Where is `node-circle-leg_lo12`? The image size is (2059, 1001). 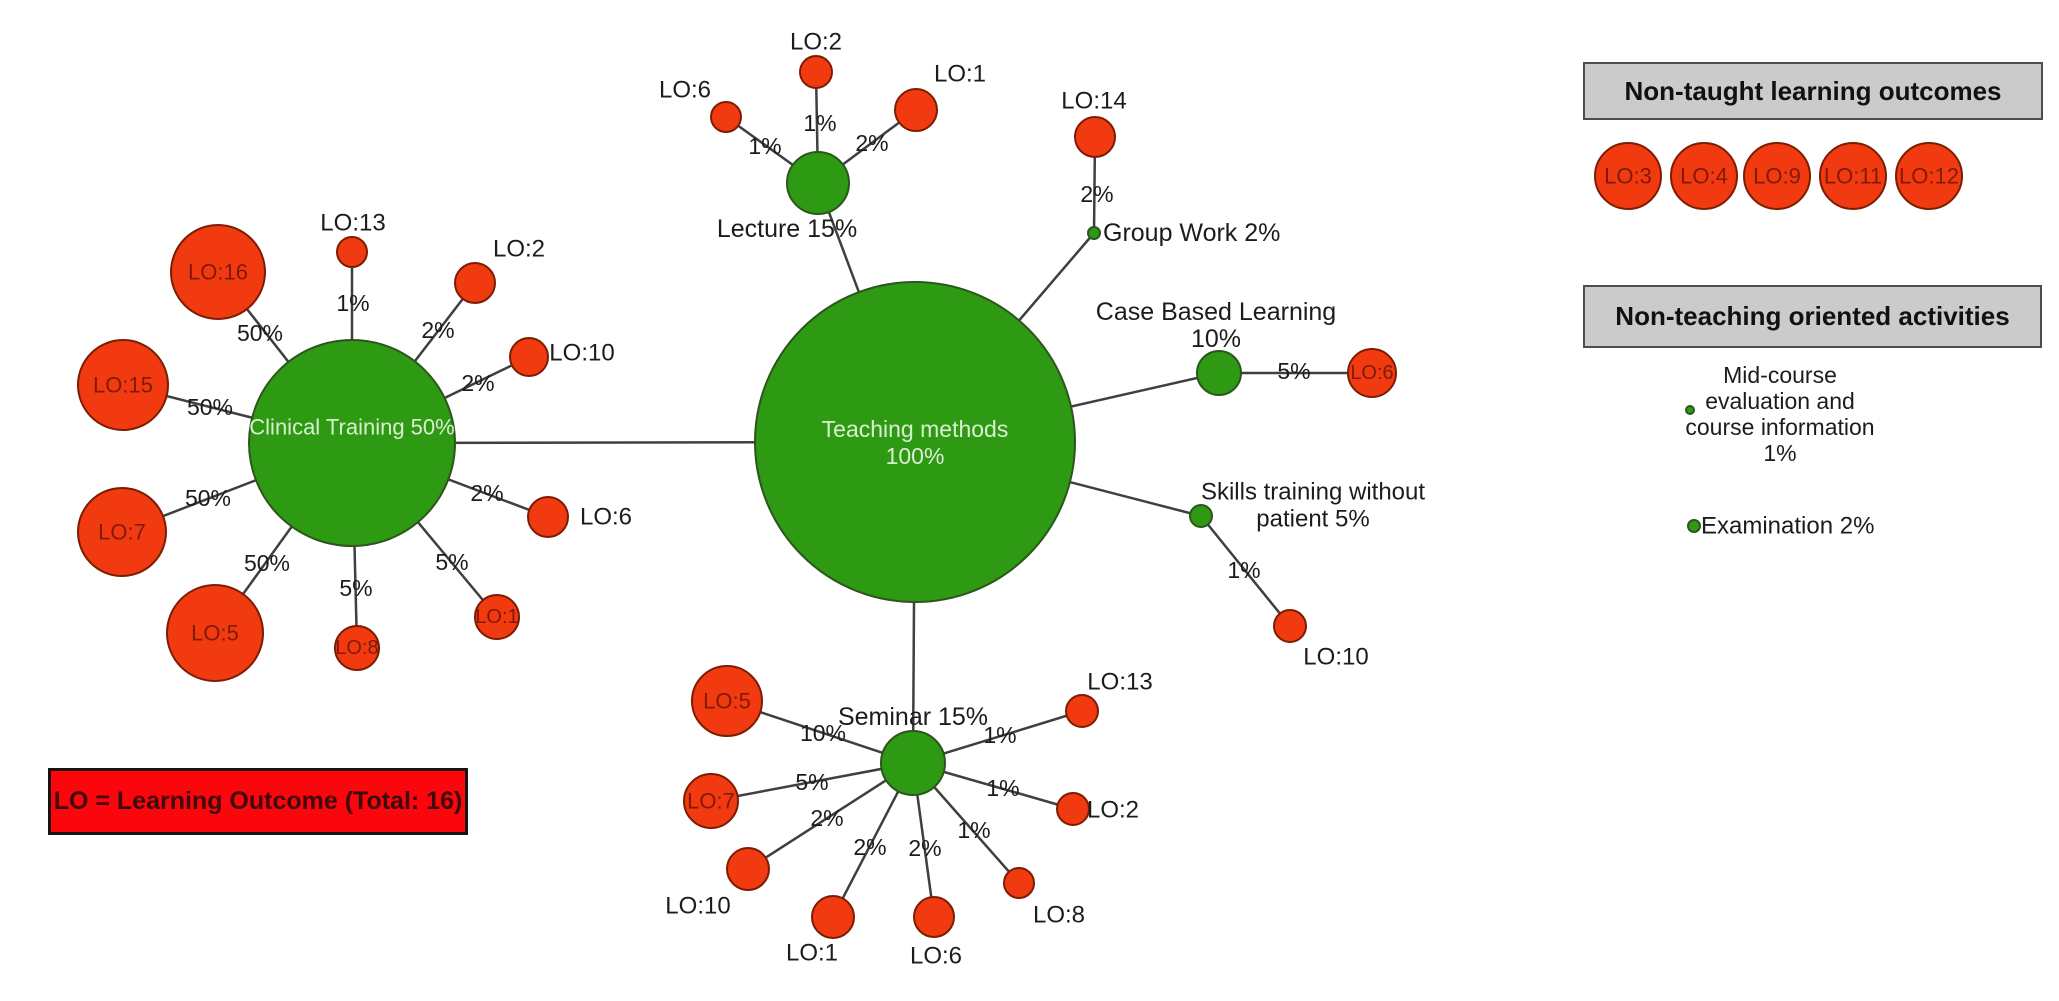 node-circle-leg_lo12 is located at coordinates (1929, 176).